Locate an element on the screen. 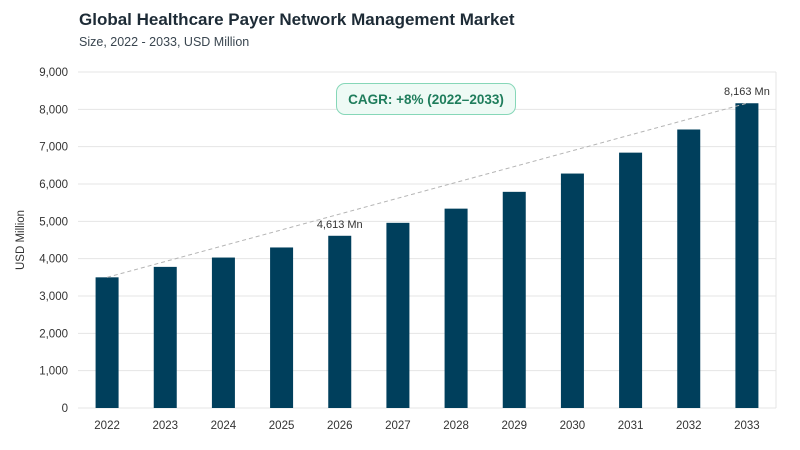 The width and height of the screenshot is (800, 450). x-tick-label: 2022 is located at coordinates (107, 426).